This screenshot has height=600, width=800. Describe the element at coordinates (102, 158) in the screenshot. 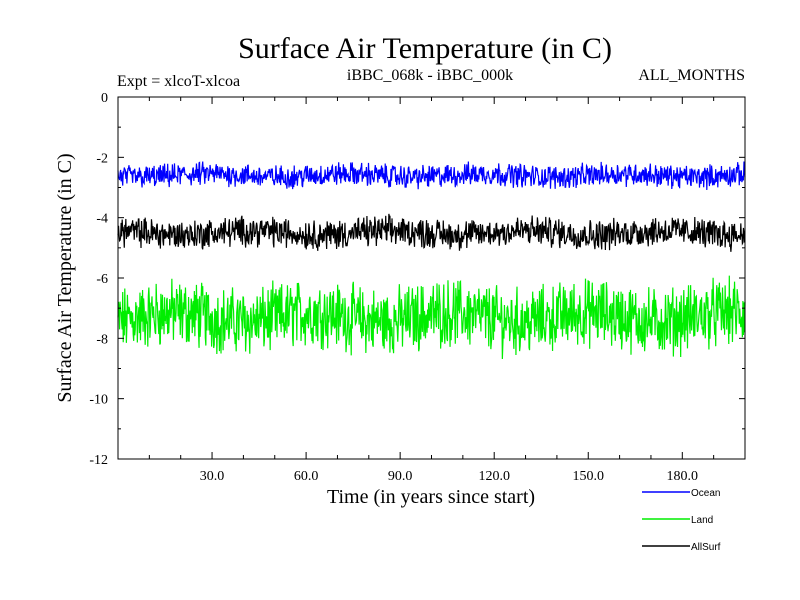

I see `y-tick-label: -2` at that location.